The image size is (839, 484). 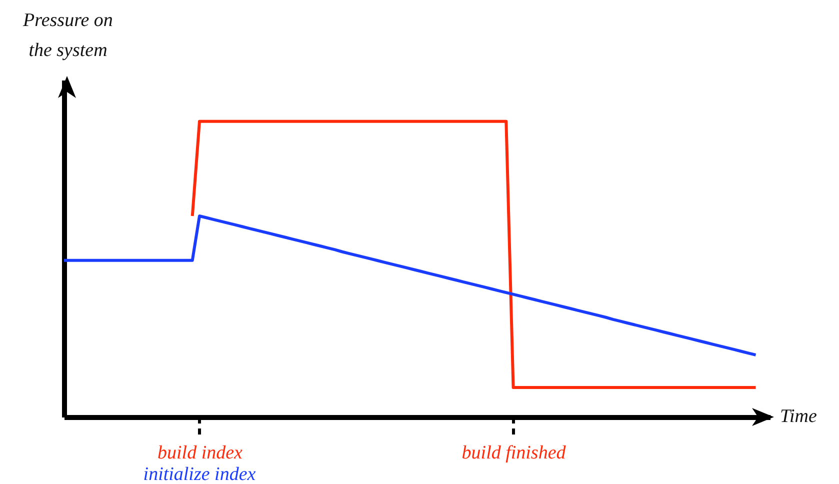 I want to click on x-axis-title: Time, so click(x=798, y=417).